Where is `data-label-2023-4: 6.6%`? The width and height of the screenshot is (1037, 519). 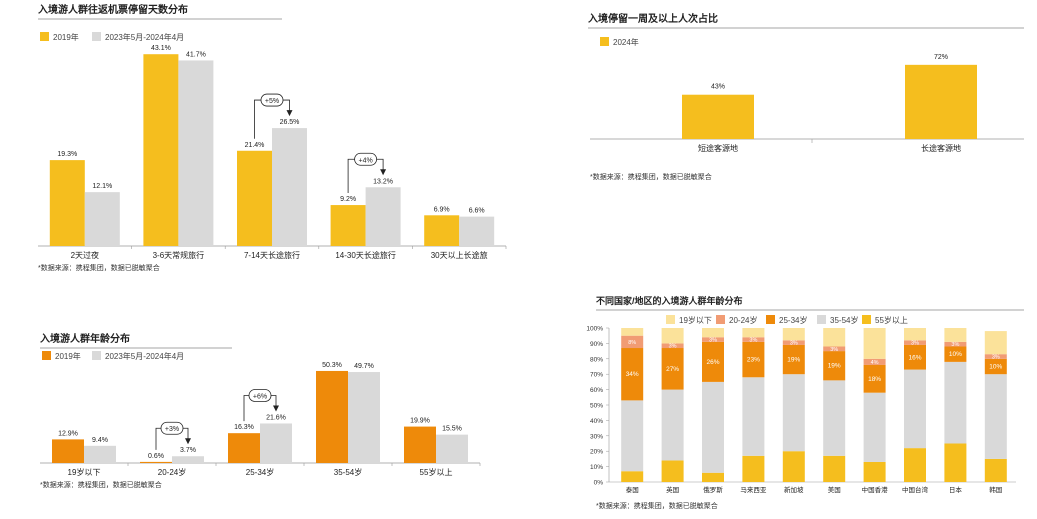 data-label-2023-4: 6.6% is located at coordinates (477, 211).